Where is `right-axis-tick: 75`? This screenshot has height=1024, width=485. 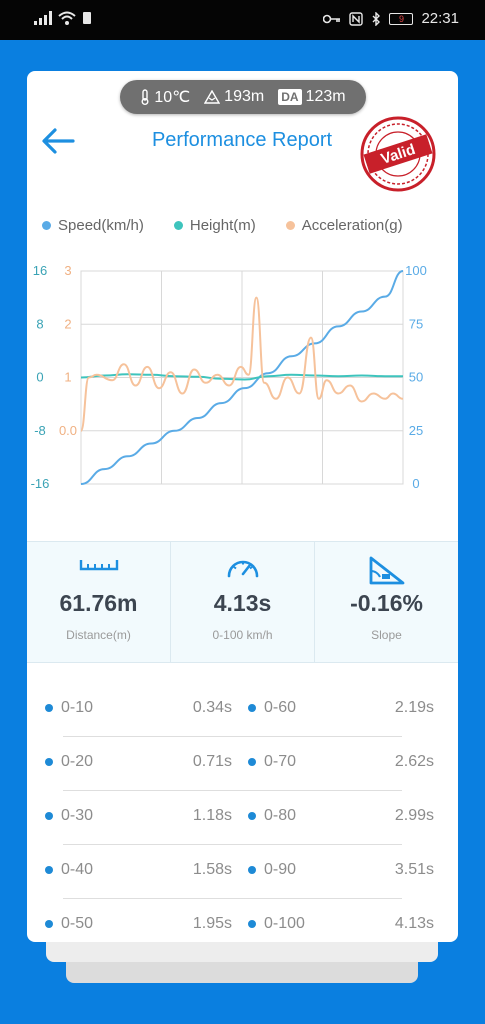
right-axis-tick: 75 is located at coordinates (416, 323).